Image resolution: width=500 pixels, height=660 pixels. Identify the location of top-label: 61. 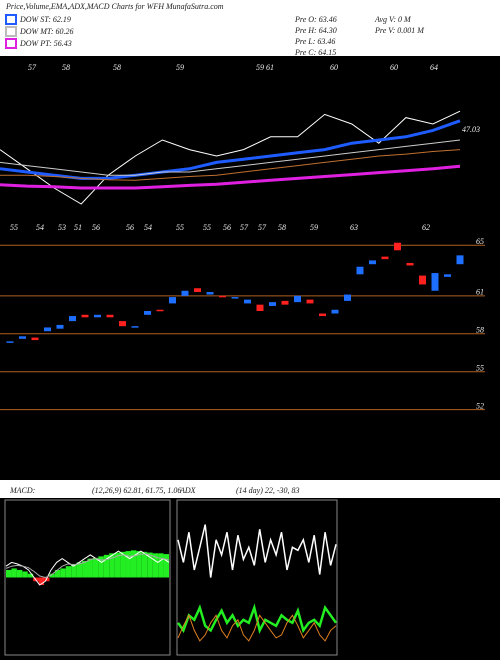
(270, 67).